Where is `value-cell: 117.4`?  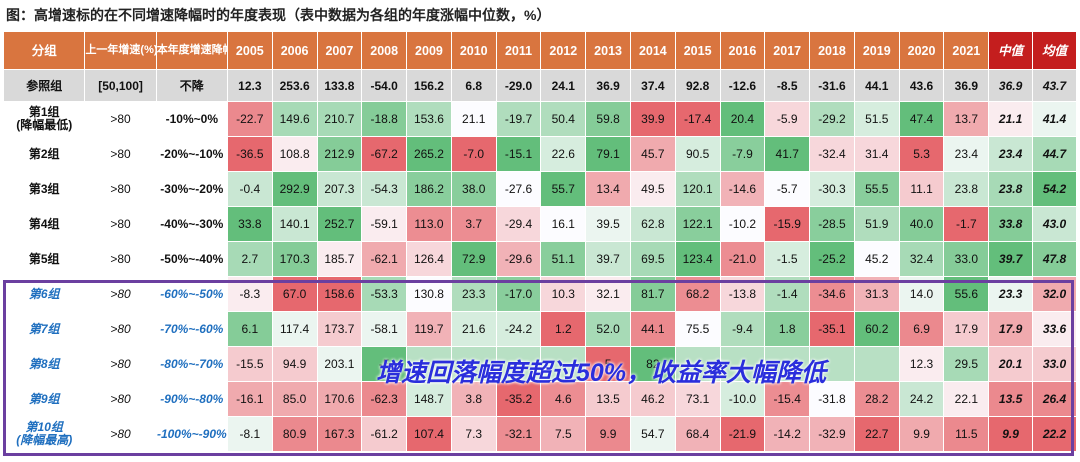
value-cell: 117.4 is located at coordinates (294, 329).